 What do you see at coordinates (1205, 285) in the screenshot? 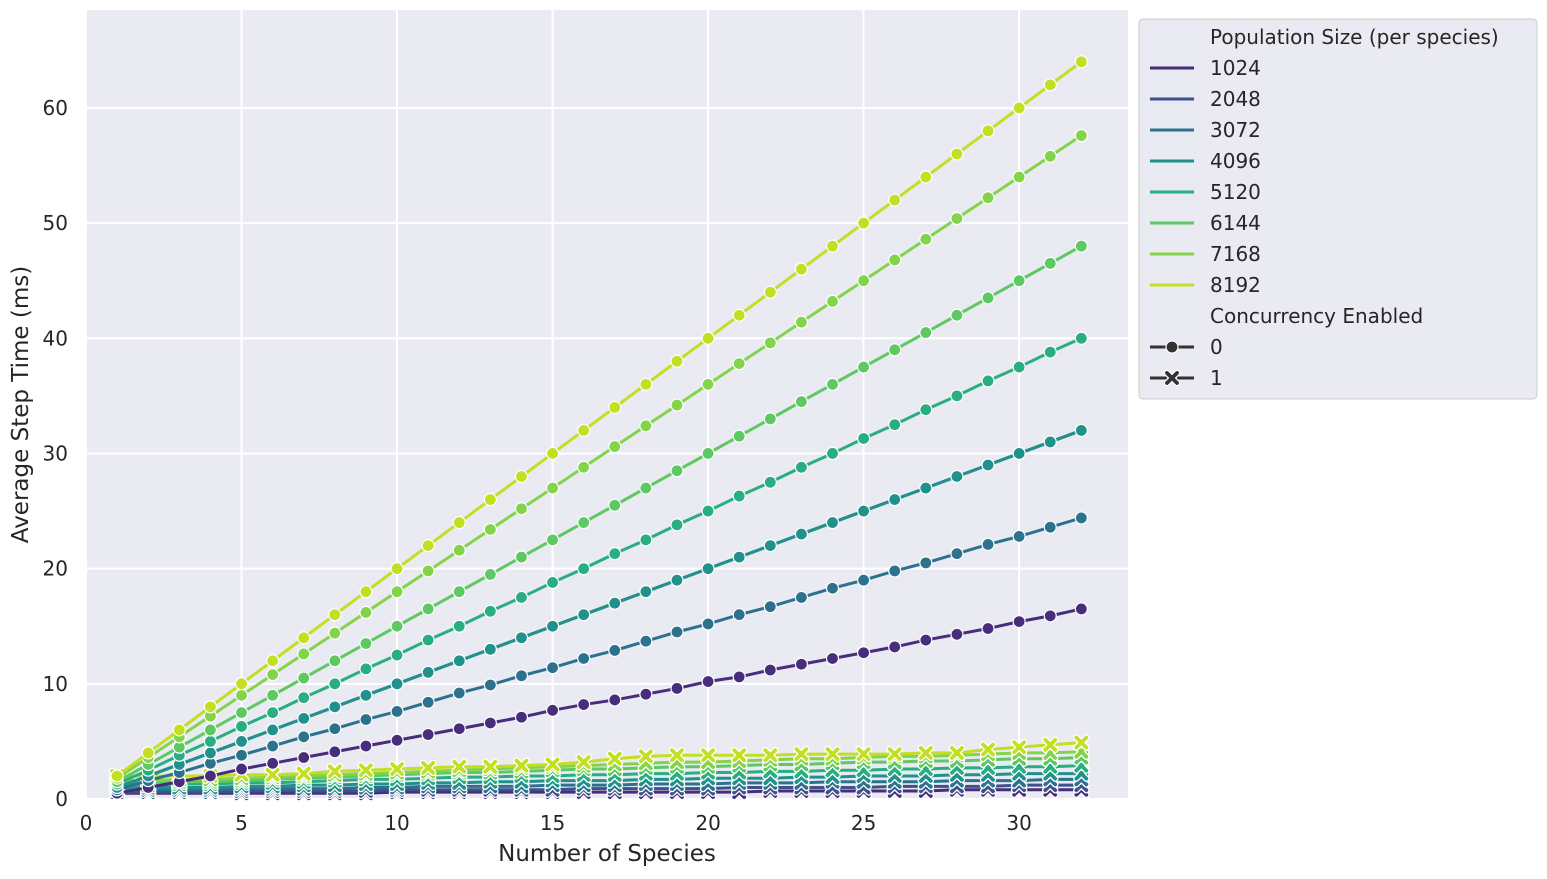
I see `legend-item-8192: 8192` at bounding box center [1205, 285].